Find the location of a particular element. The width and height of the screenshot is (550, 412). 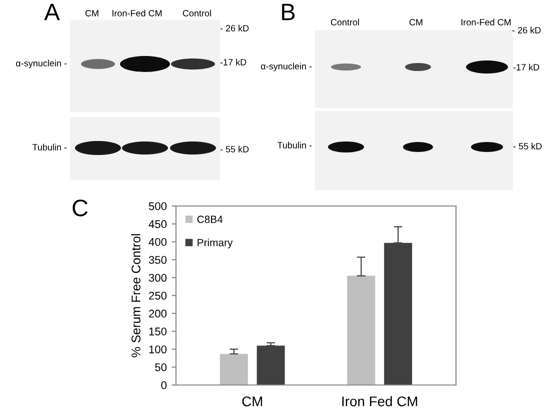

legend-label: Primary is located at coordinates (215, 243).